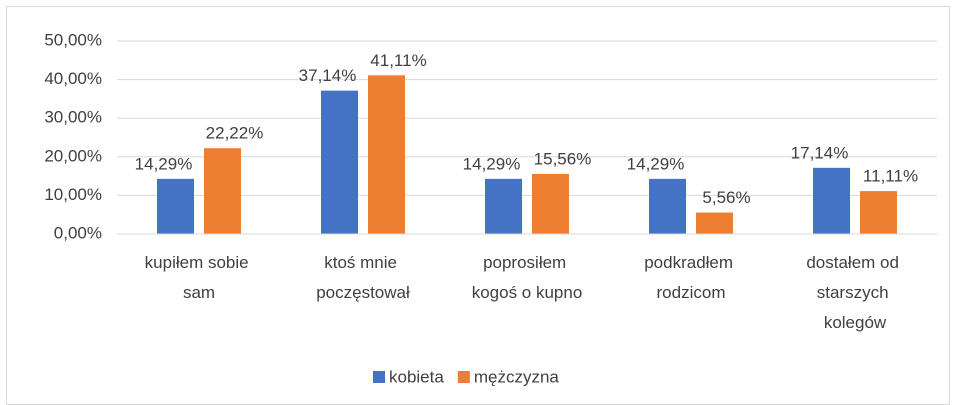 The width and height of the screenshot is (955, 405). Describe the element at coordinates (820, 152) in the screenshot. I see `data-label: 17,14%` at that location.